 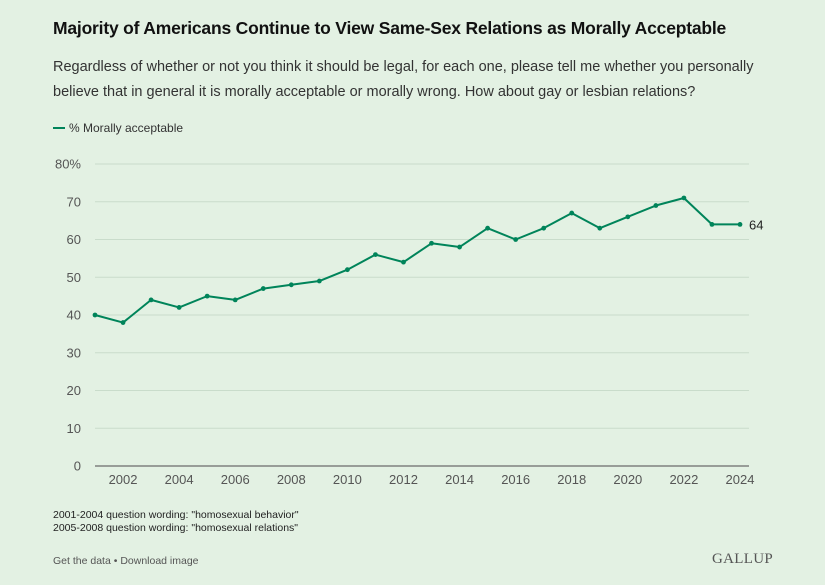 I want to click on x-tick-label: 2004, so click(x=179, y=479).